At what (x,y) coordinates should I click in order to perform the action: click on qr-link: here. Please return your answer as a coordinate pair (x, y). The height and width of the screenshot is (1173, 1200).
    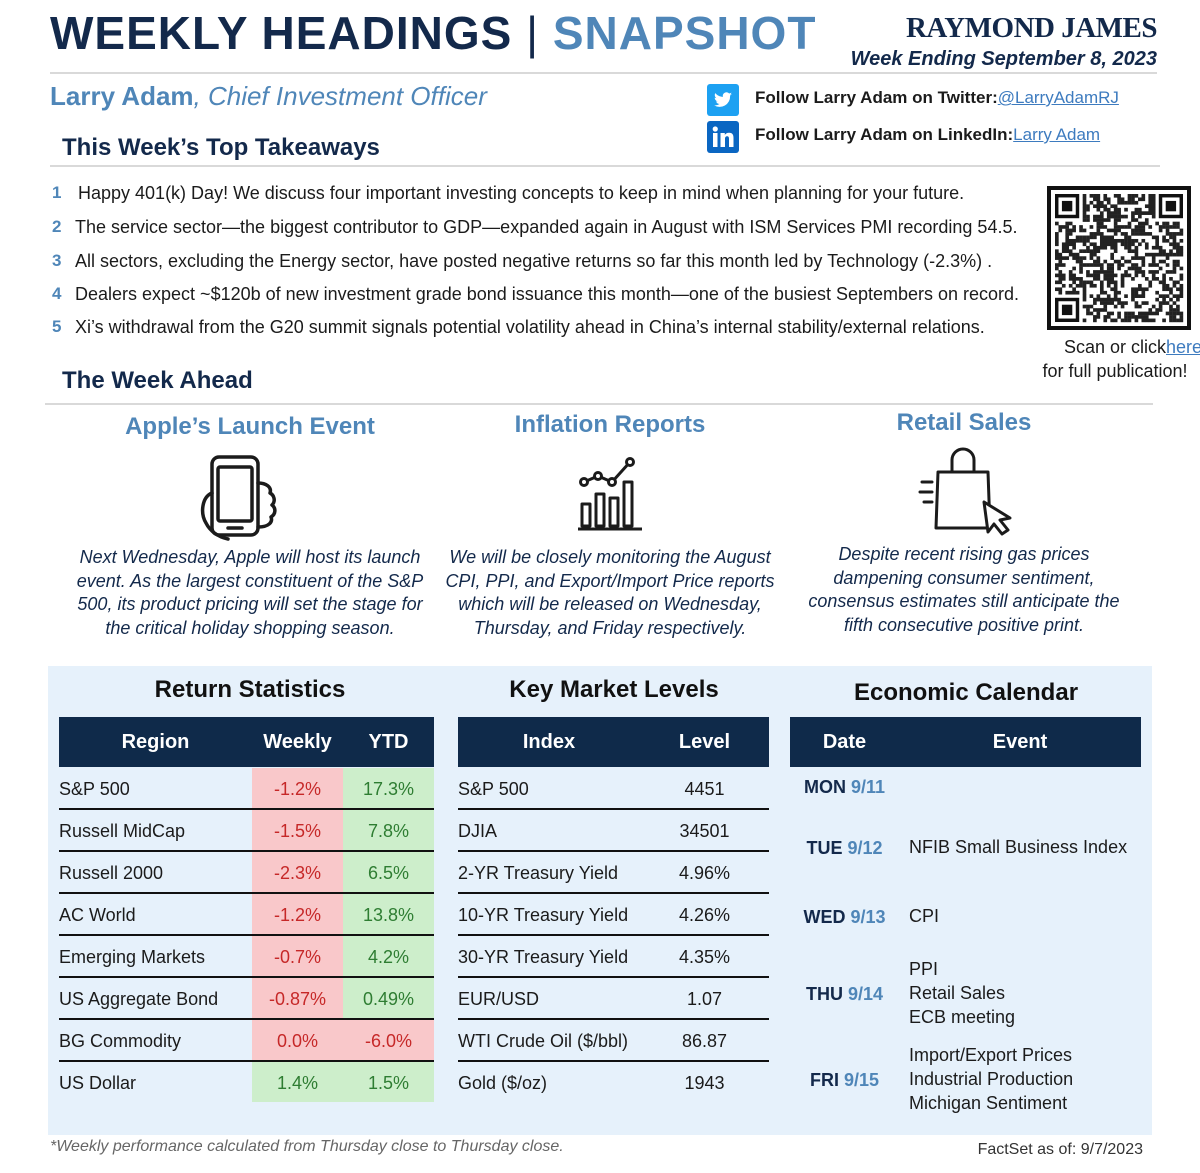
    Looking at the image, I should click on (1183, 347).